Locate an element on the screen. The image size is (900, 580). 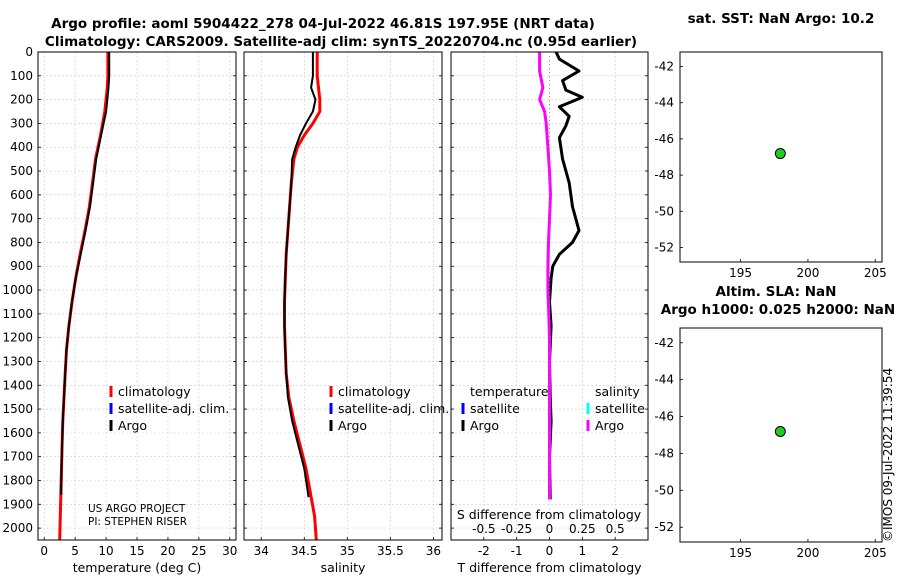
diff-xtick-label: 0 is located at coordinates (550, 551).